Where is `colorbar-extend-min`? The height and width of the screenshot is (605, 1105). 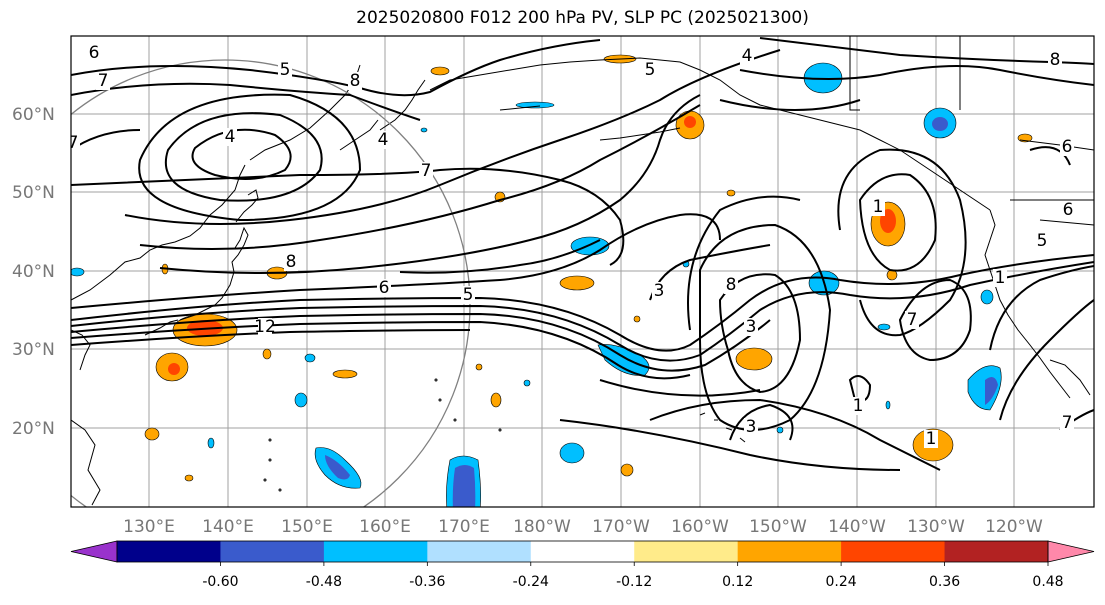
colorbar-extend-min is located at coordinates (94, 551).